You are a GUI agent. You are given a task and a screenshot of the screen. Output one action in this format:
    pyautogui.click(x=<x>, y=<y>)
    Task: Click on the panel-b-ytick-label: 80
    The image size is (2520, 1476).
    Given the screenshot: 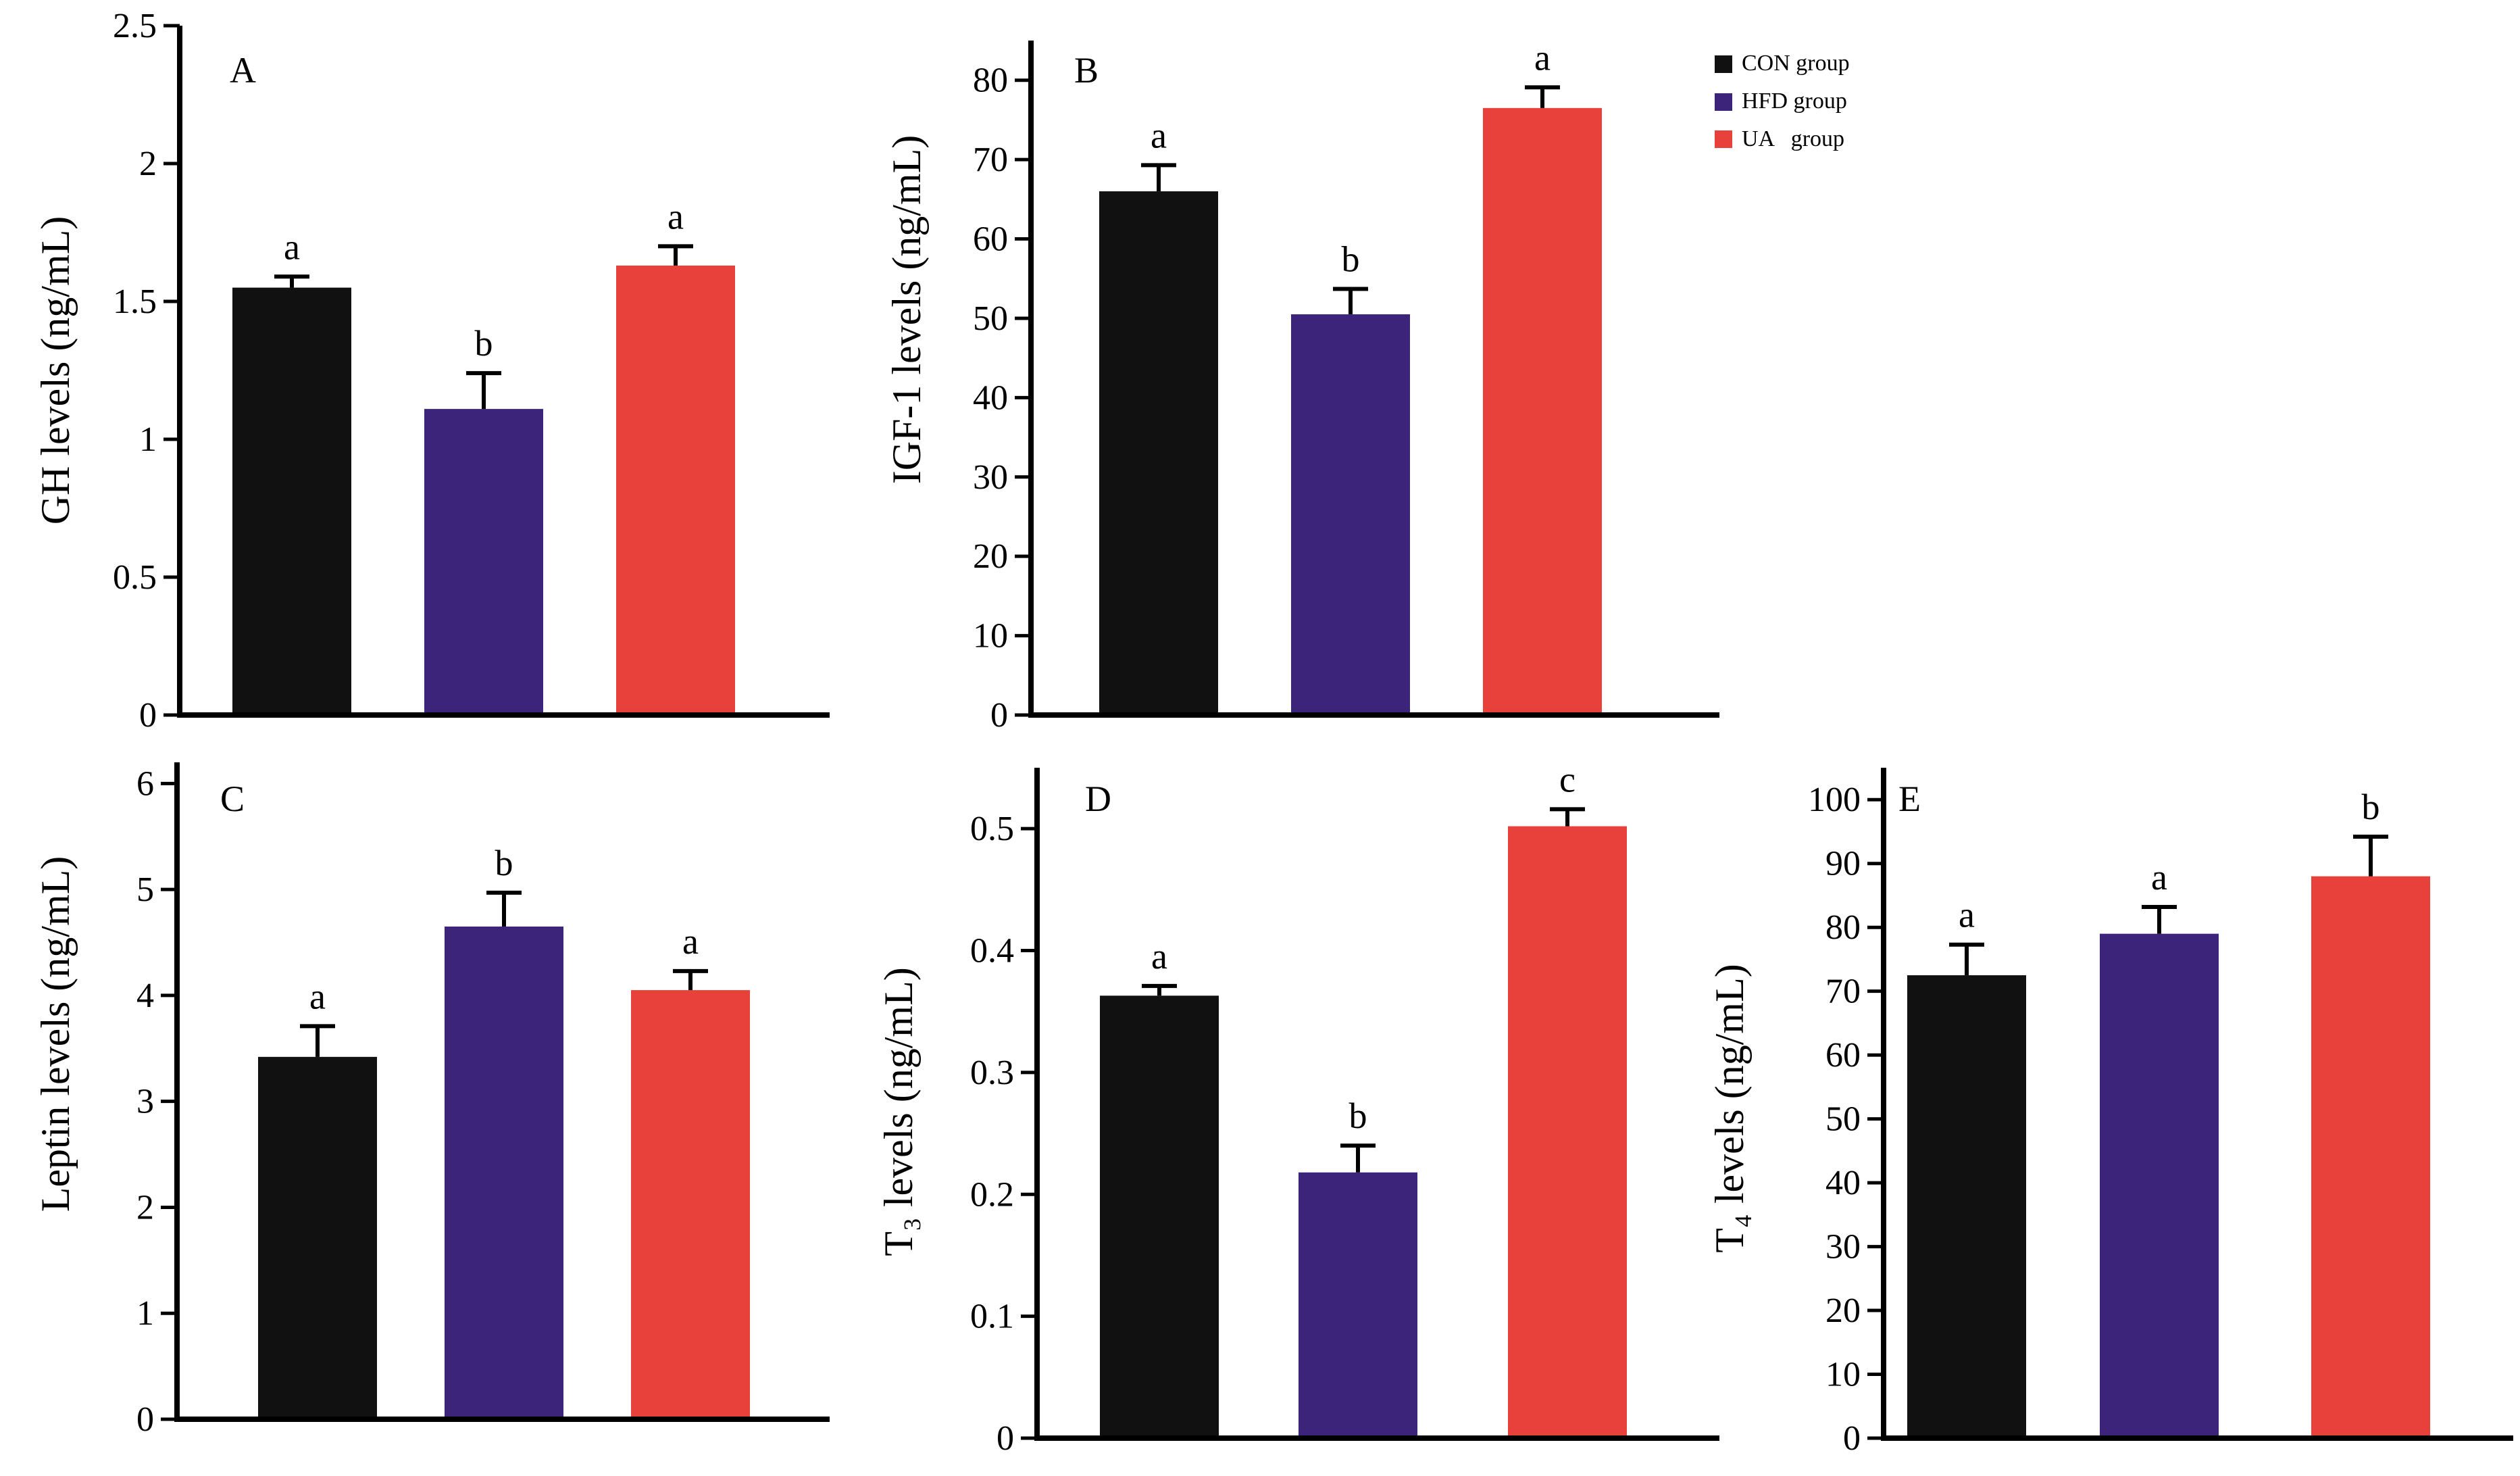 What is the action you would take?
    pyautogui.click(x=991, y=81)
    